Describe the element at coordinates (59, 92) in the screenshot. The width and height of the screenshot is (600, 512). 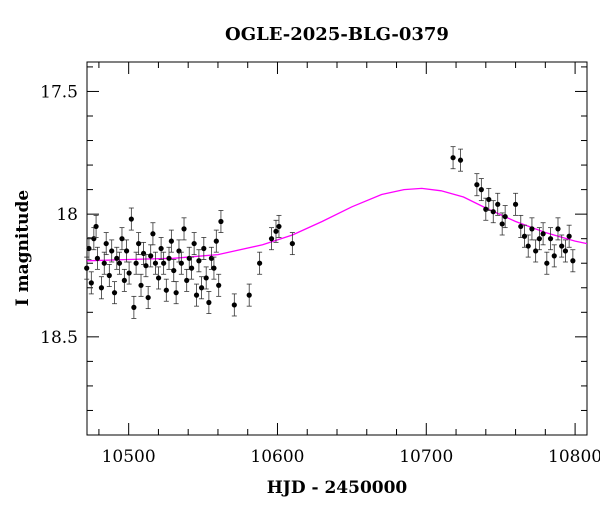
I see `y-tick-label: 17.5` at that location.